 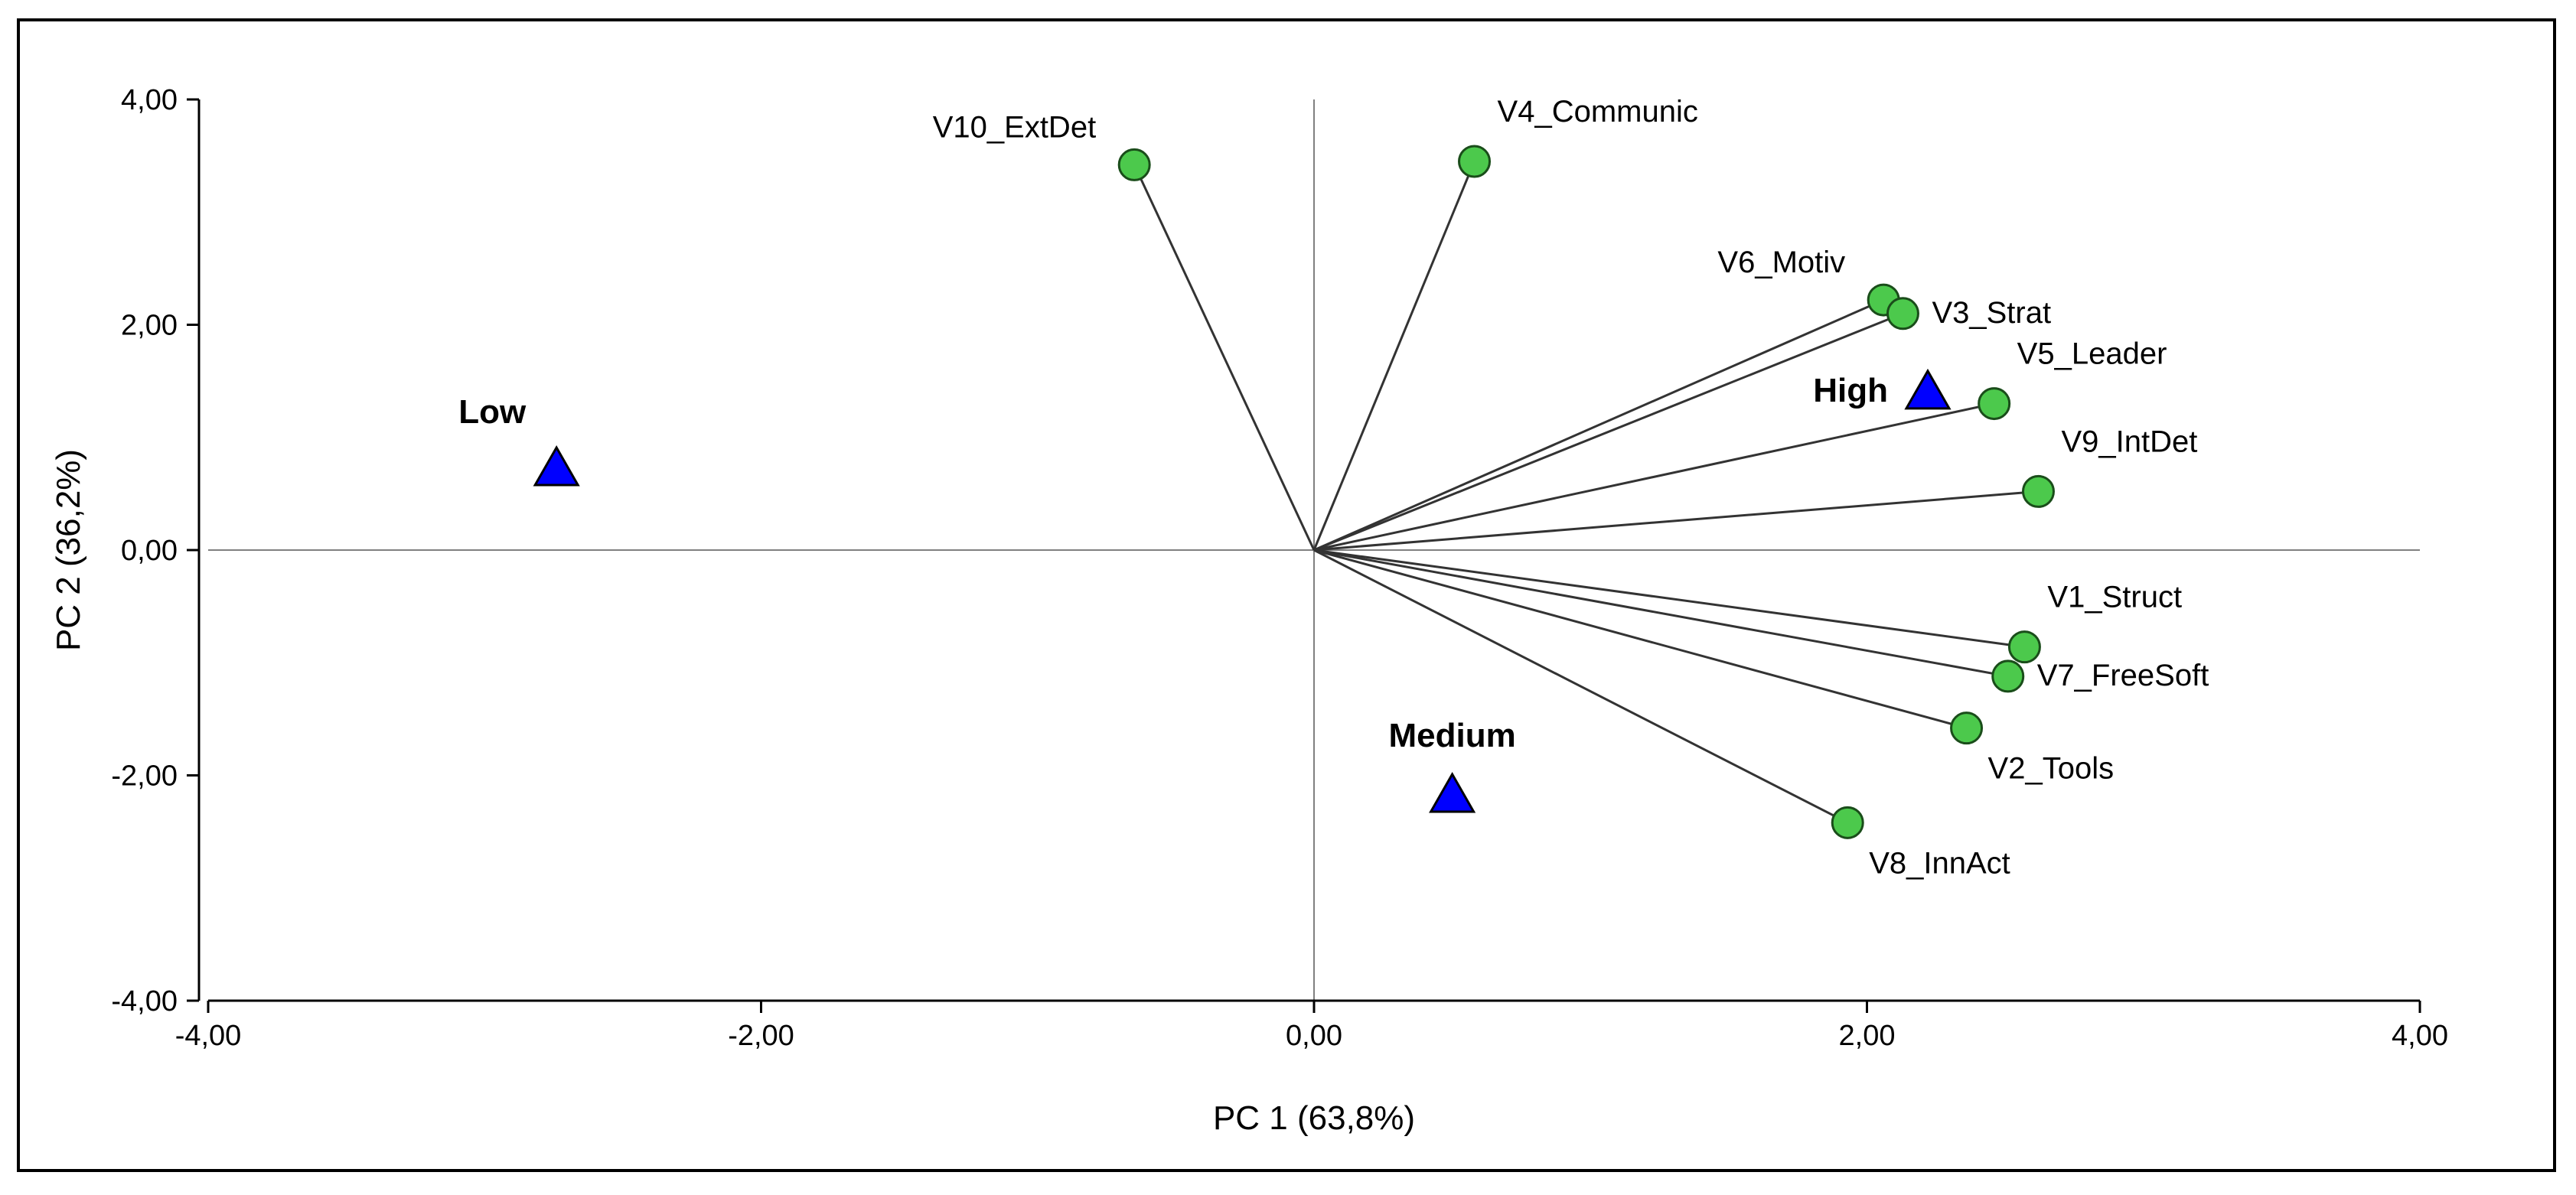 What do you see at coordinates (1014, 127) in the screenshot?
I see `variable-label: V10_ExtDet` at bounding box center [1014, 127].